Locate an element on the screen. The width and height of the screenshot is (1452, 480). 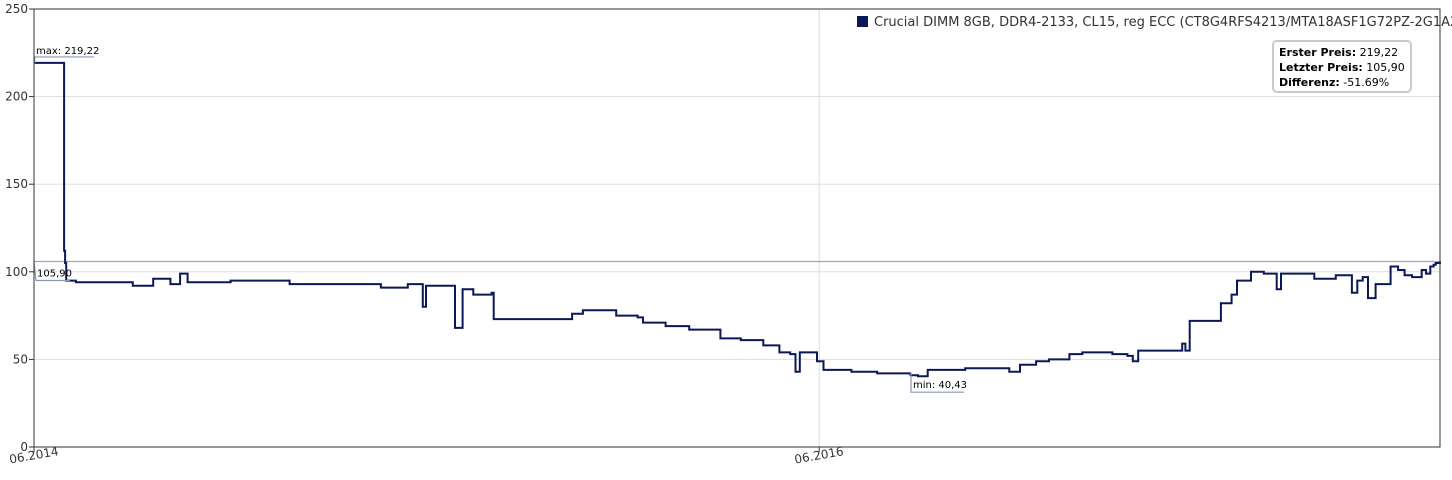
reference-annotation-label: 105,90 is located at coordinates (54, 273).